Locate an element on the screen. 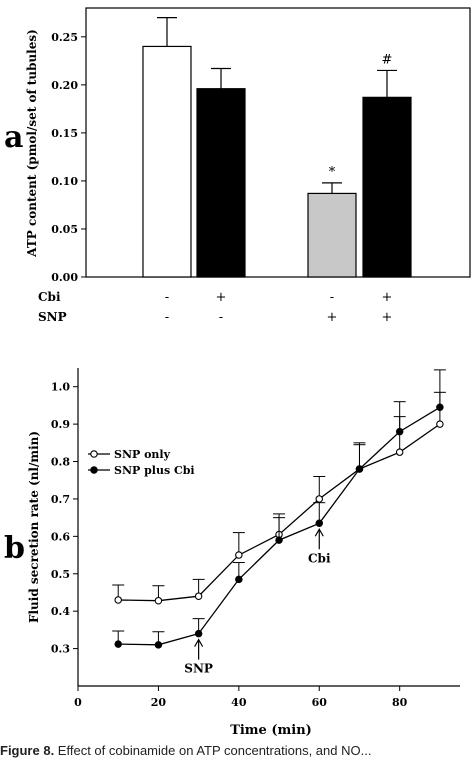  panel-a-y-tick-label: 0.05 is located at coordinates (64, 229).